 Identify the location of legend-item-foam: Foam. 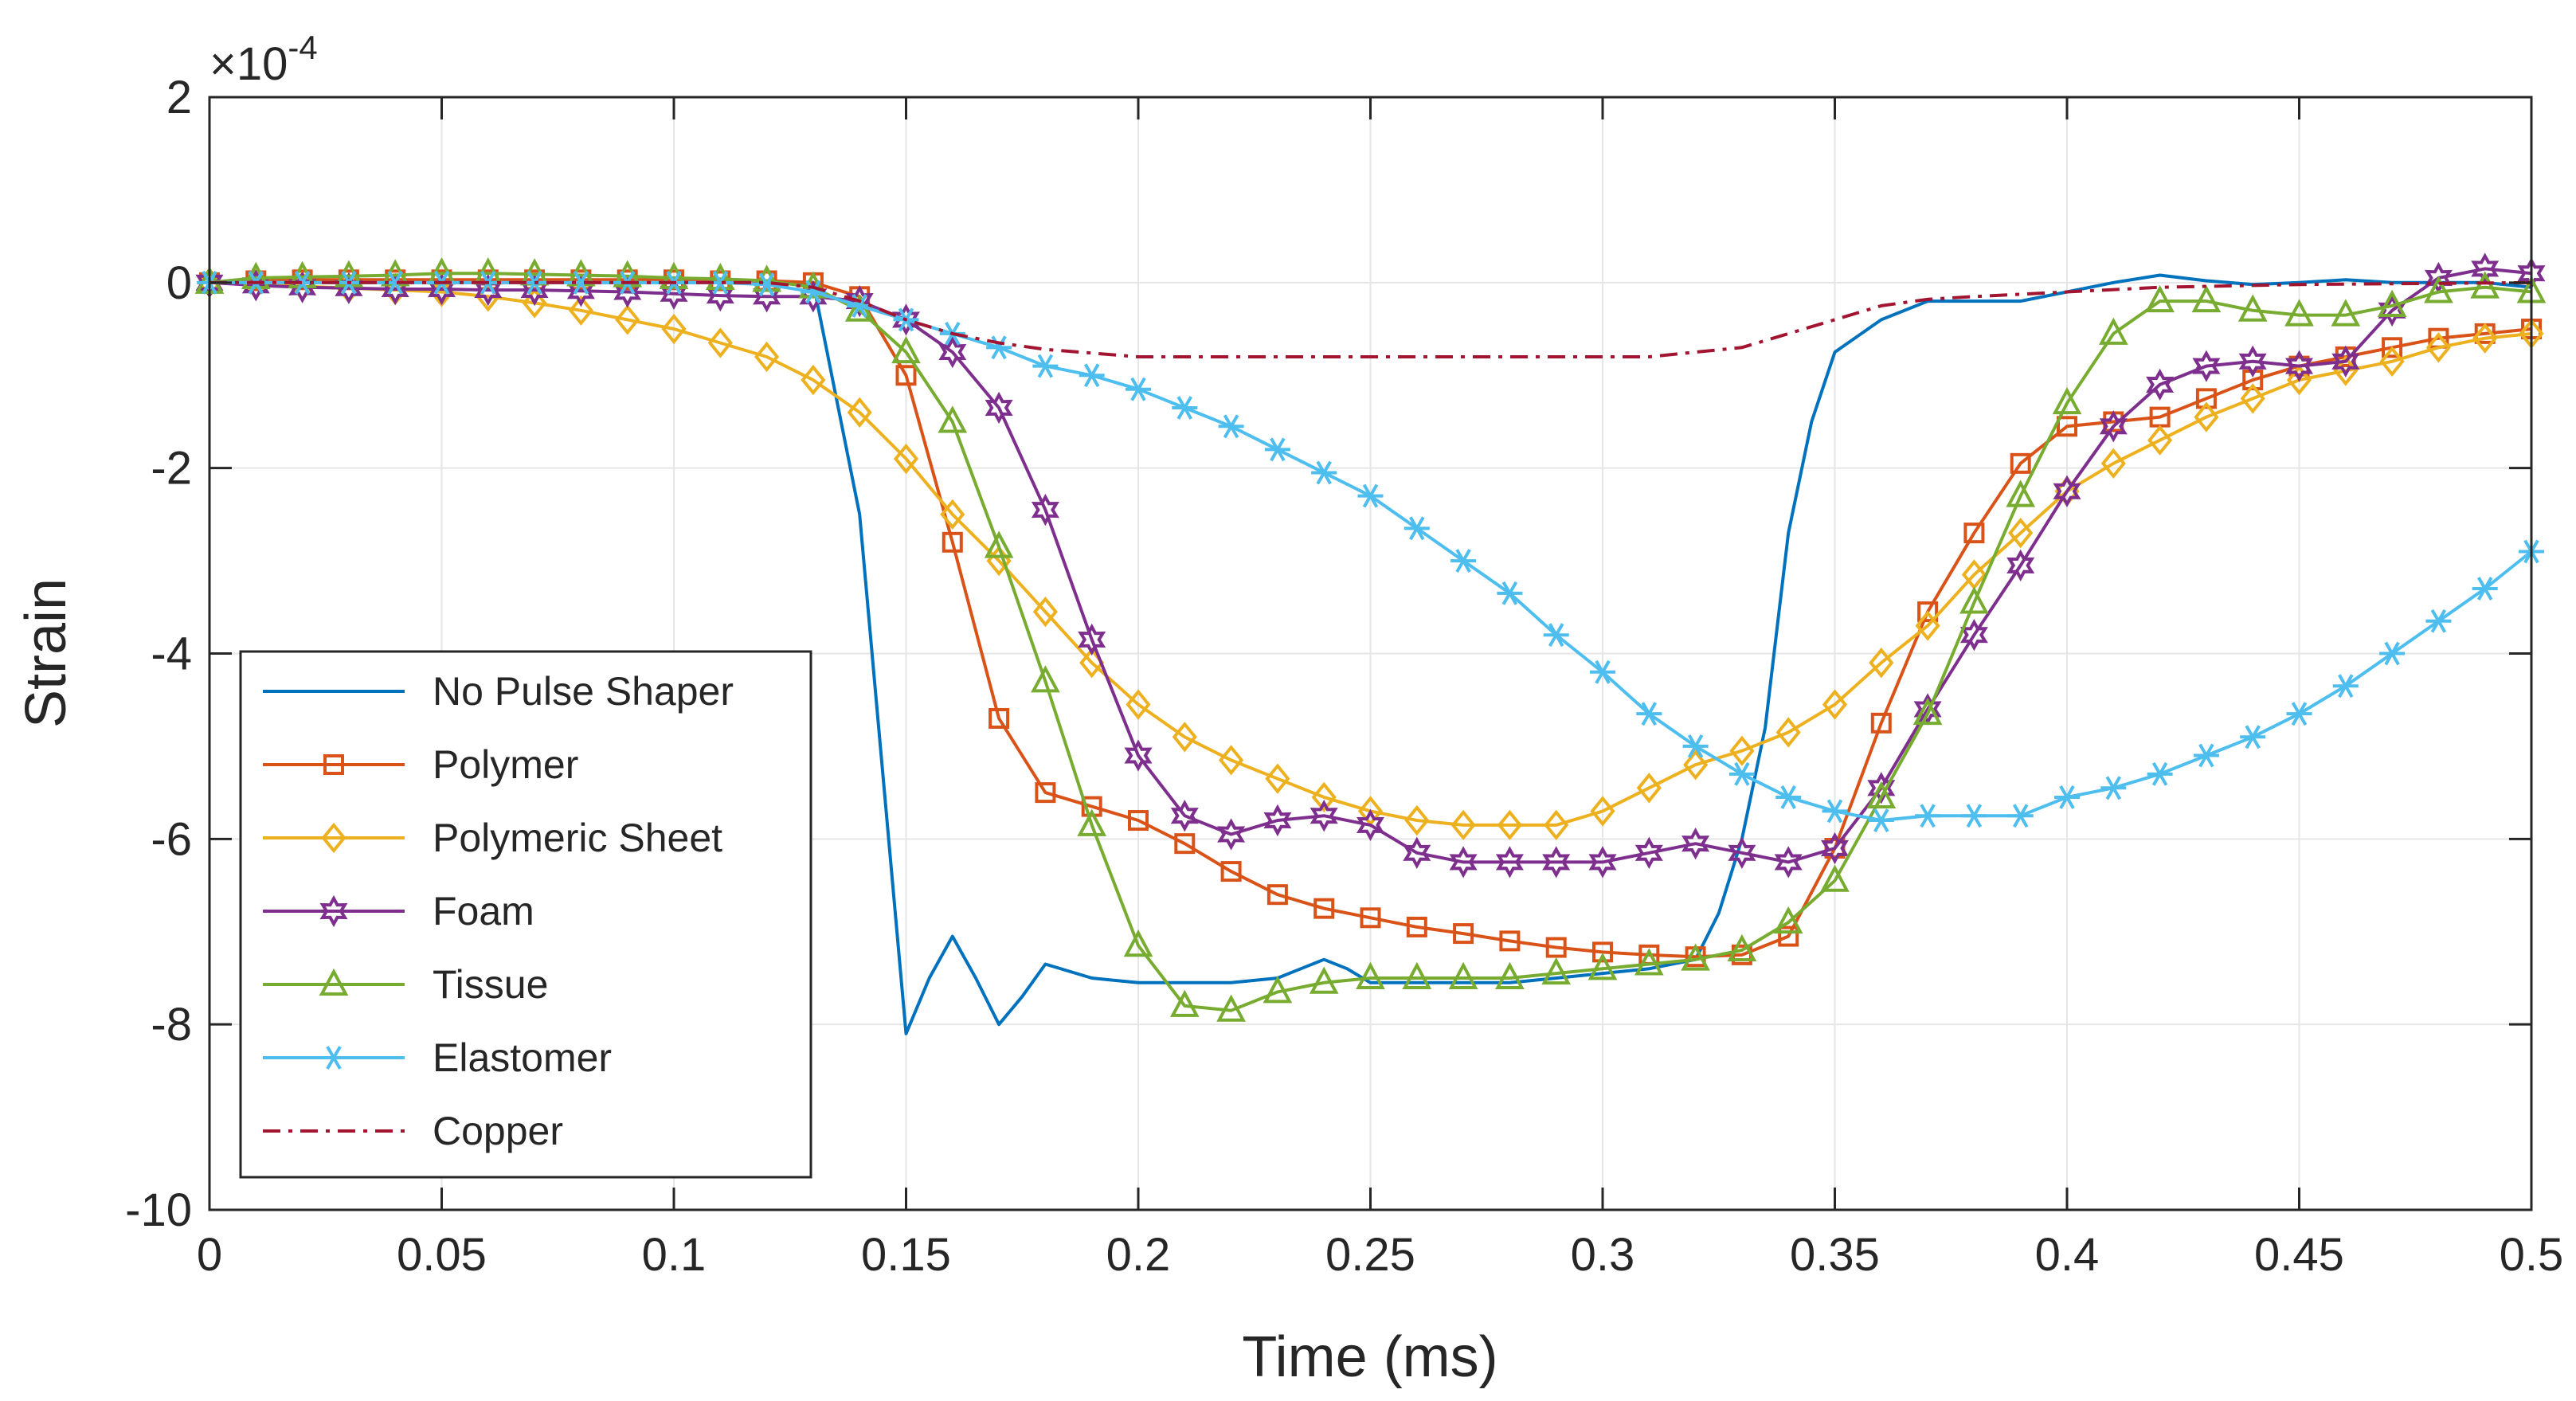
(398, 911).